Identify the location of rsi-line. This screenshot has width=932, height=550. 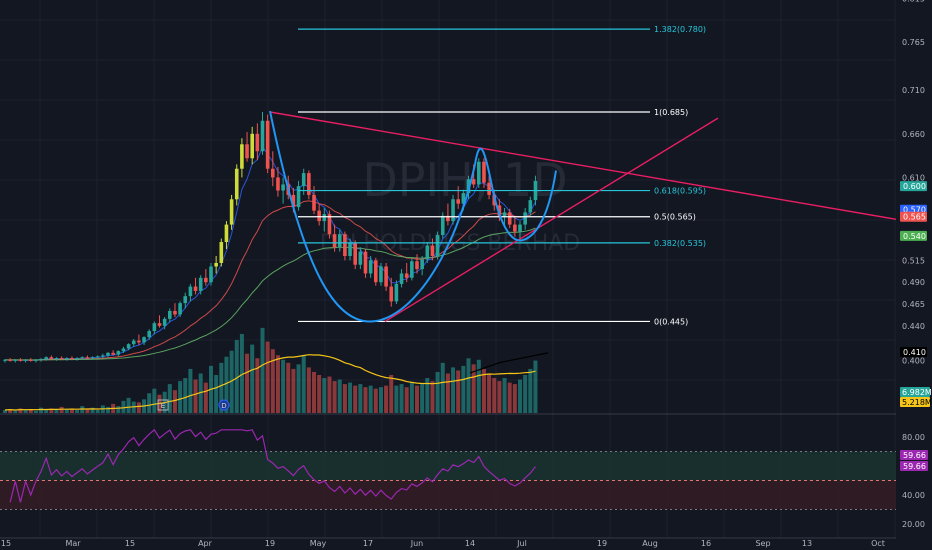
(272, 465).